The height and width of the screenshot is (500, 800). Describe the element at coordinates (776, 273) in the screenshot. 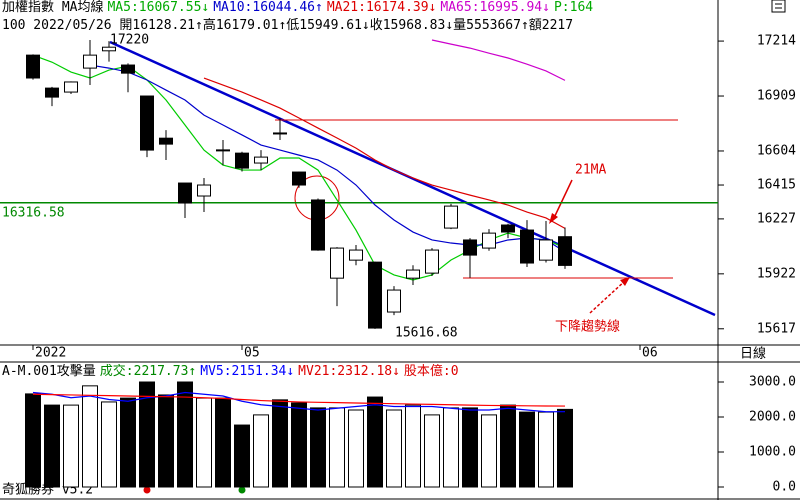

I see `y-tick-label: 15922` at that location.